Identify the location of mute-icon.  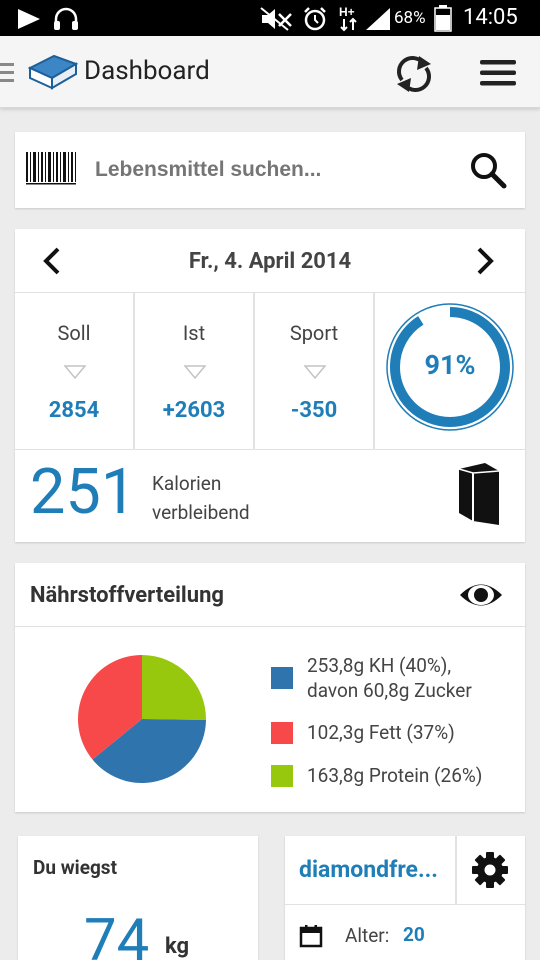
(276, 19).